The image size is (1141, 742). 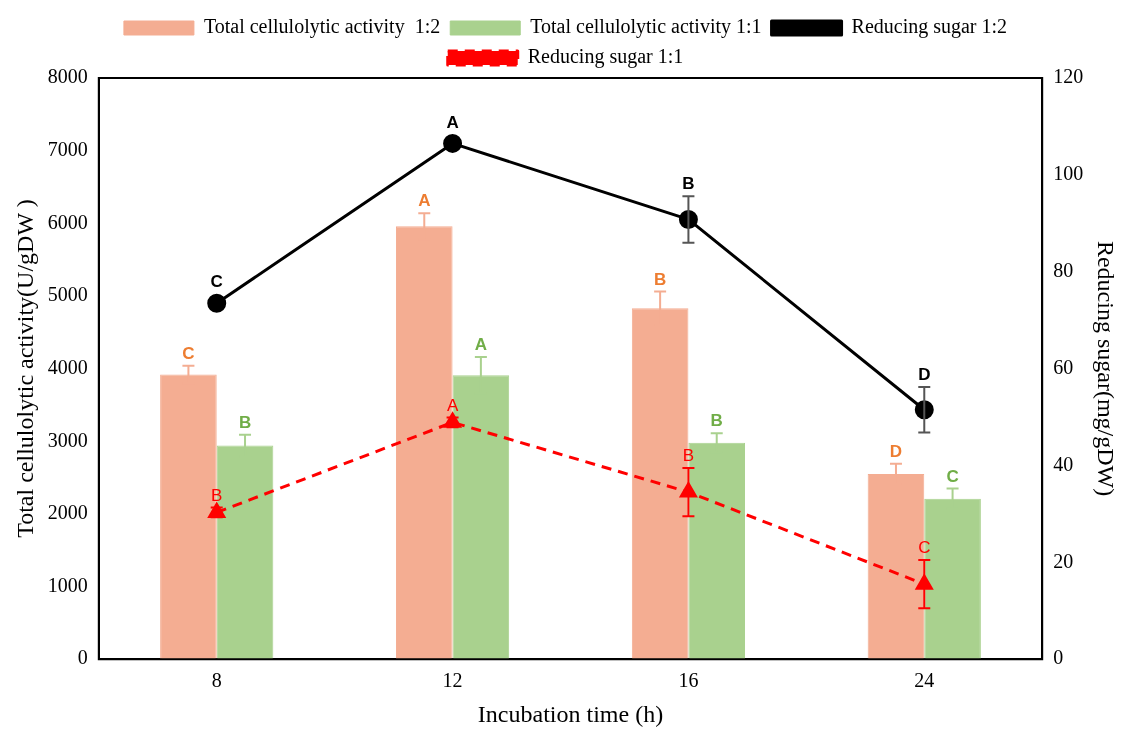 I want to click on y-tick-label: 2000, so click(x=67, y=512).